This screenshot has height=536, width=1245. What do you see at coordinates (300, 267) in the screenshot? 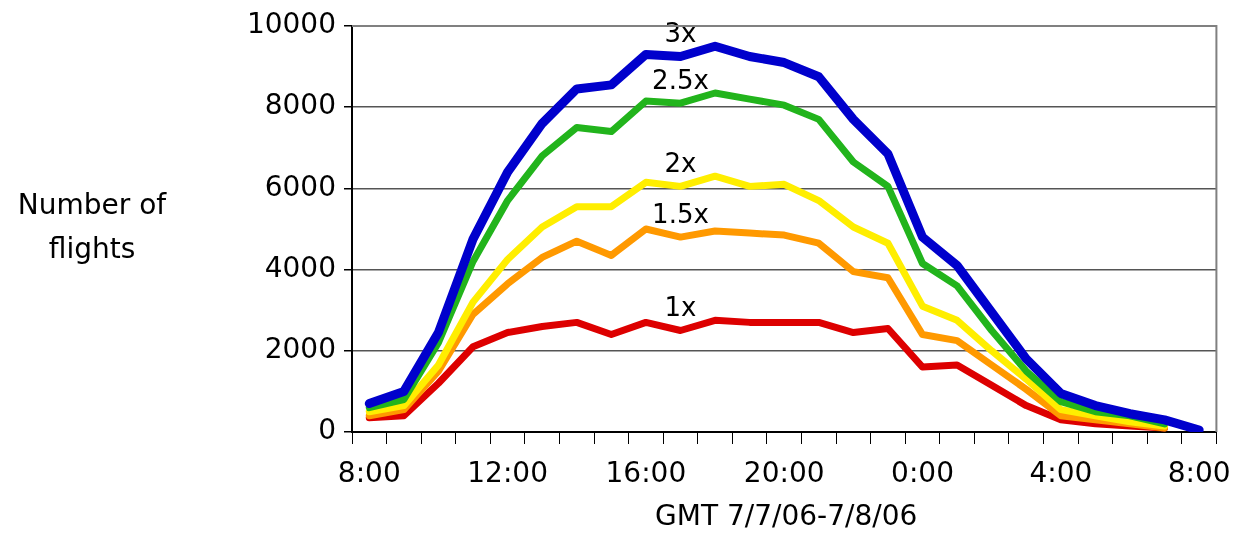
I see `y-tick-label: 4000` at bounding box center [300, 267].